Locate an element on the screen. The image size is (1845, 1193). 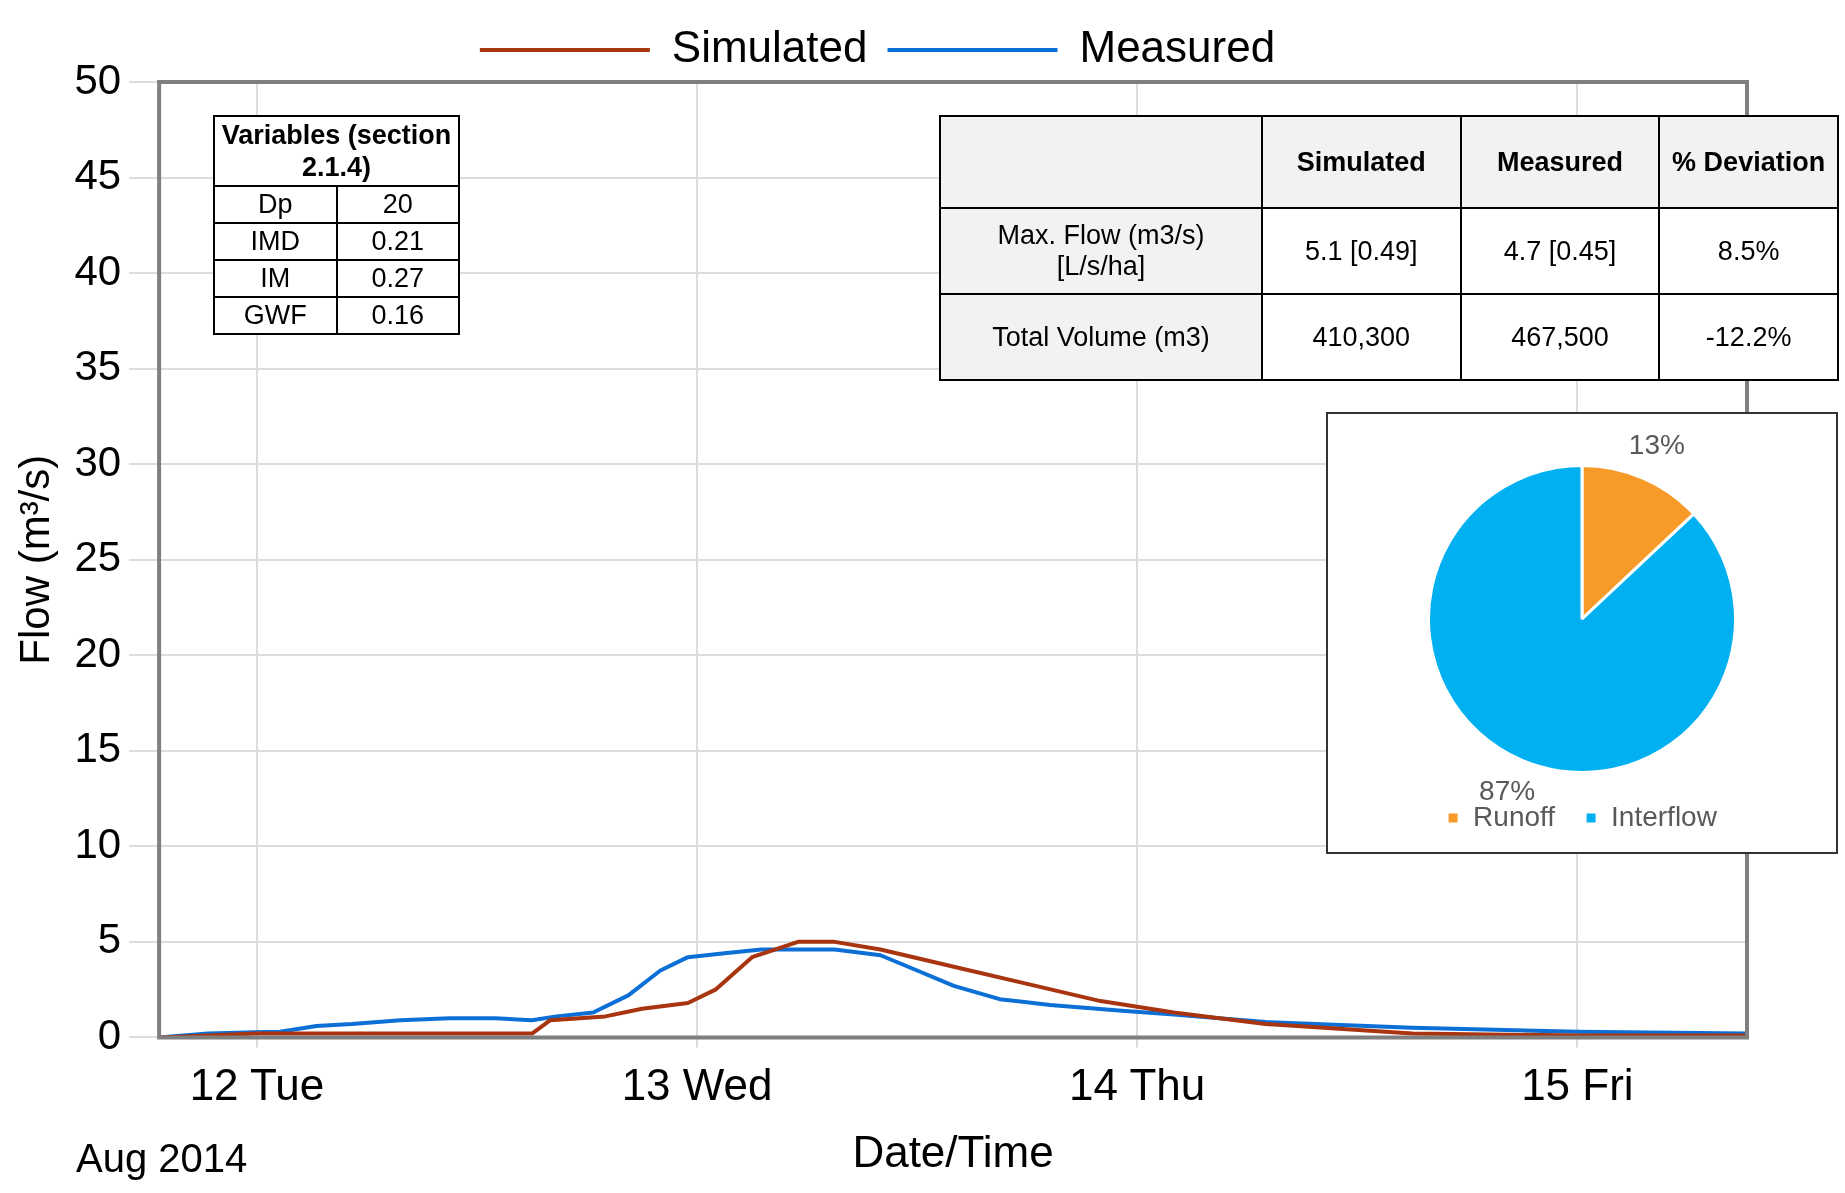
legend-label: Interflow is located at coordinates (1664, 816).